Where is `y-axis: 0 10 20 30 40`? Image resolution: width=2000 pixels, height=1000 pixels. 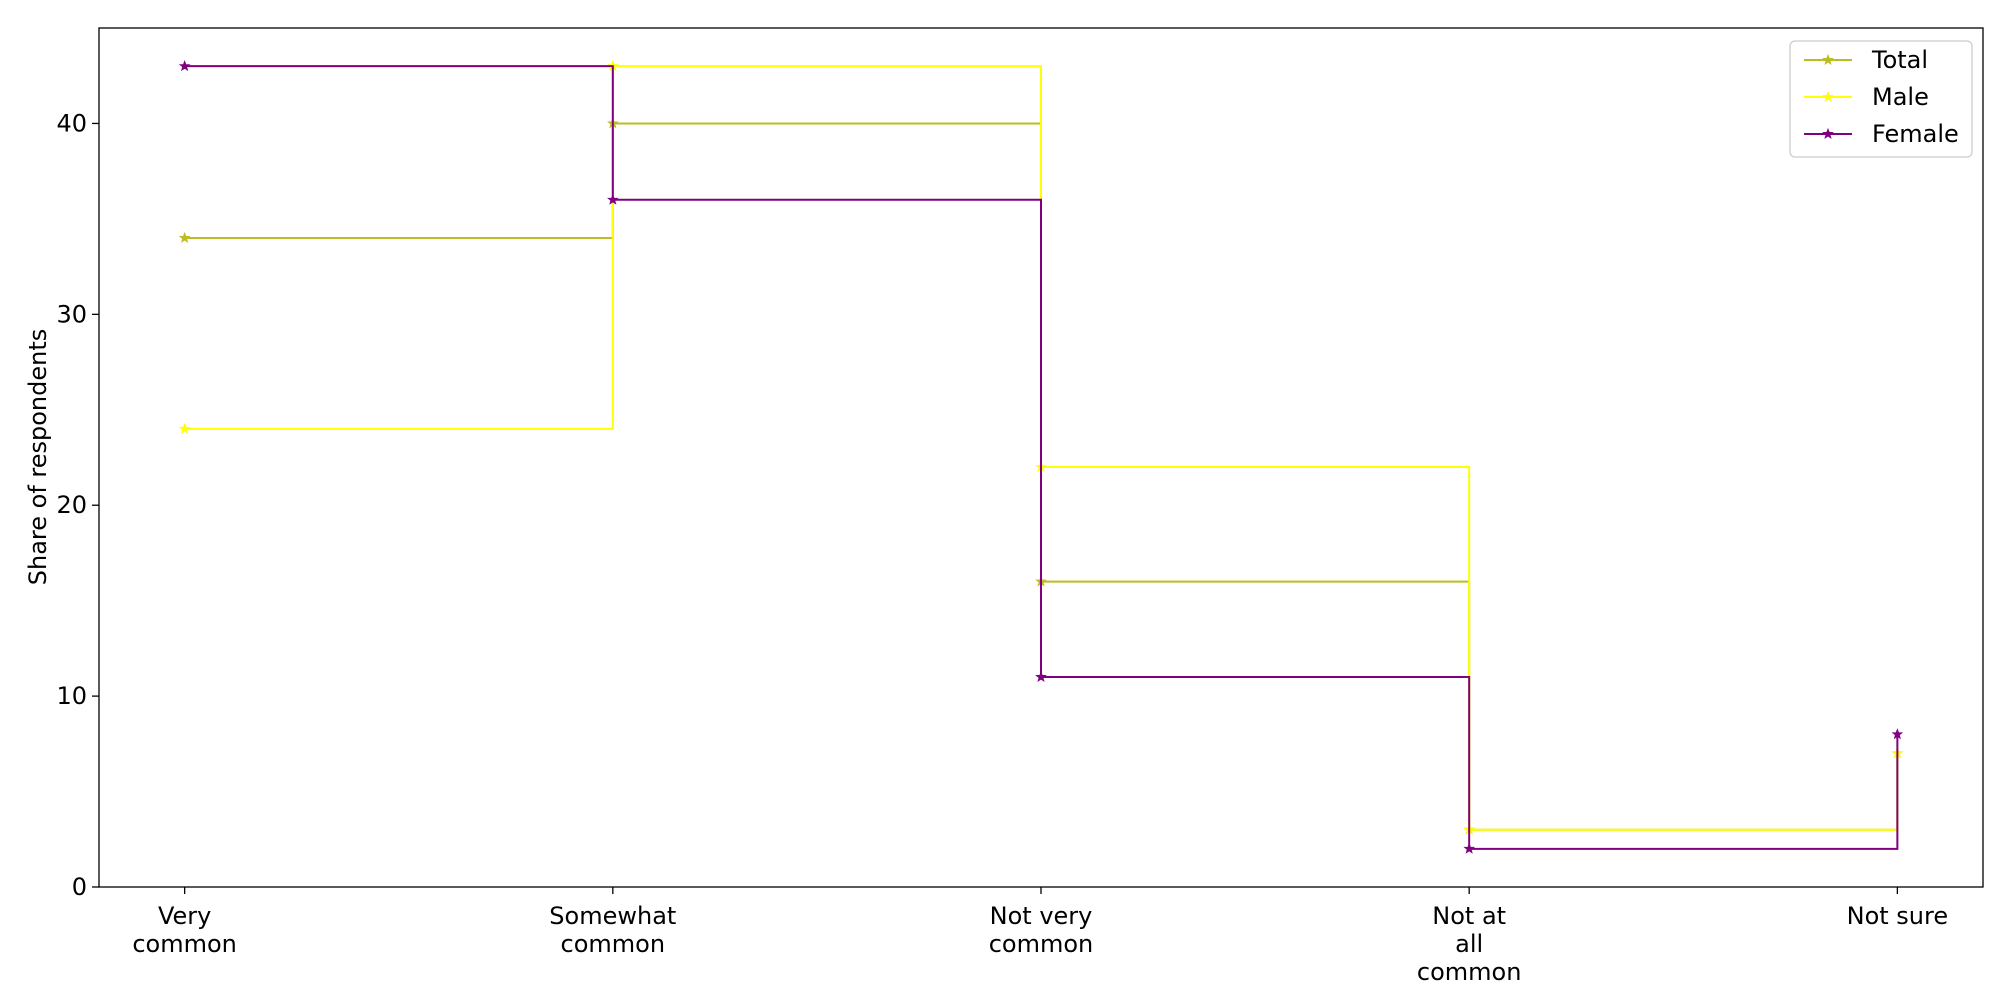
y-axis: 0 10 20 30 40 is located at coordinates (77, 505).